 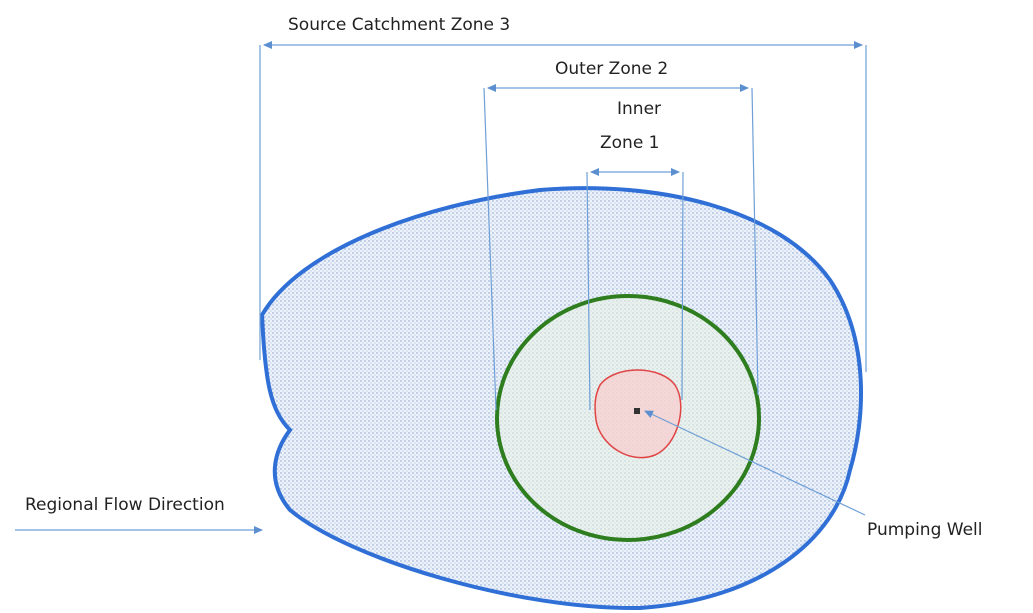 What do you see at coordinates (399, 25) in the screenshot?
I see `zone3-label: Source Catchment Zone 3` at bounding box center [399, 25].